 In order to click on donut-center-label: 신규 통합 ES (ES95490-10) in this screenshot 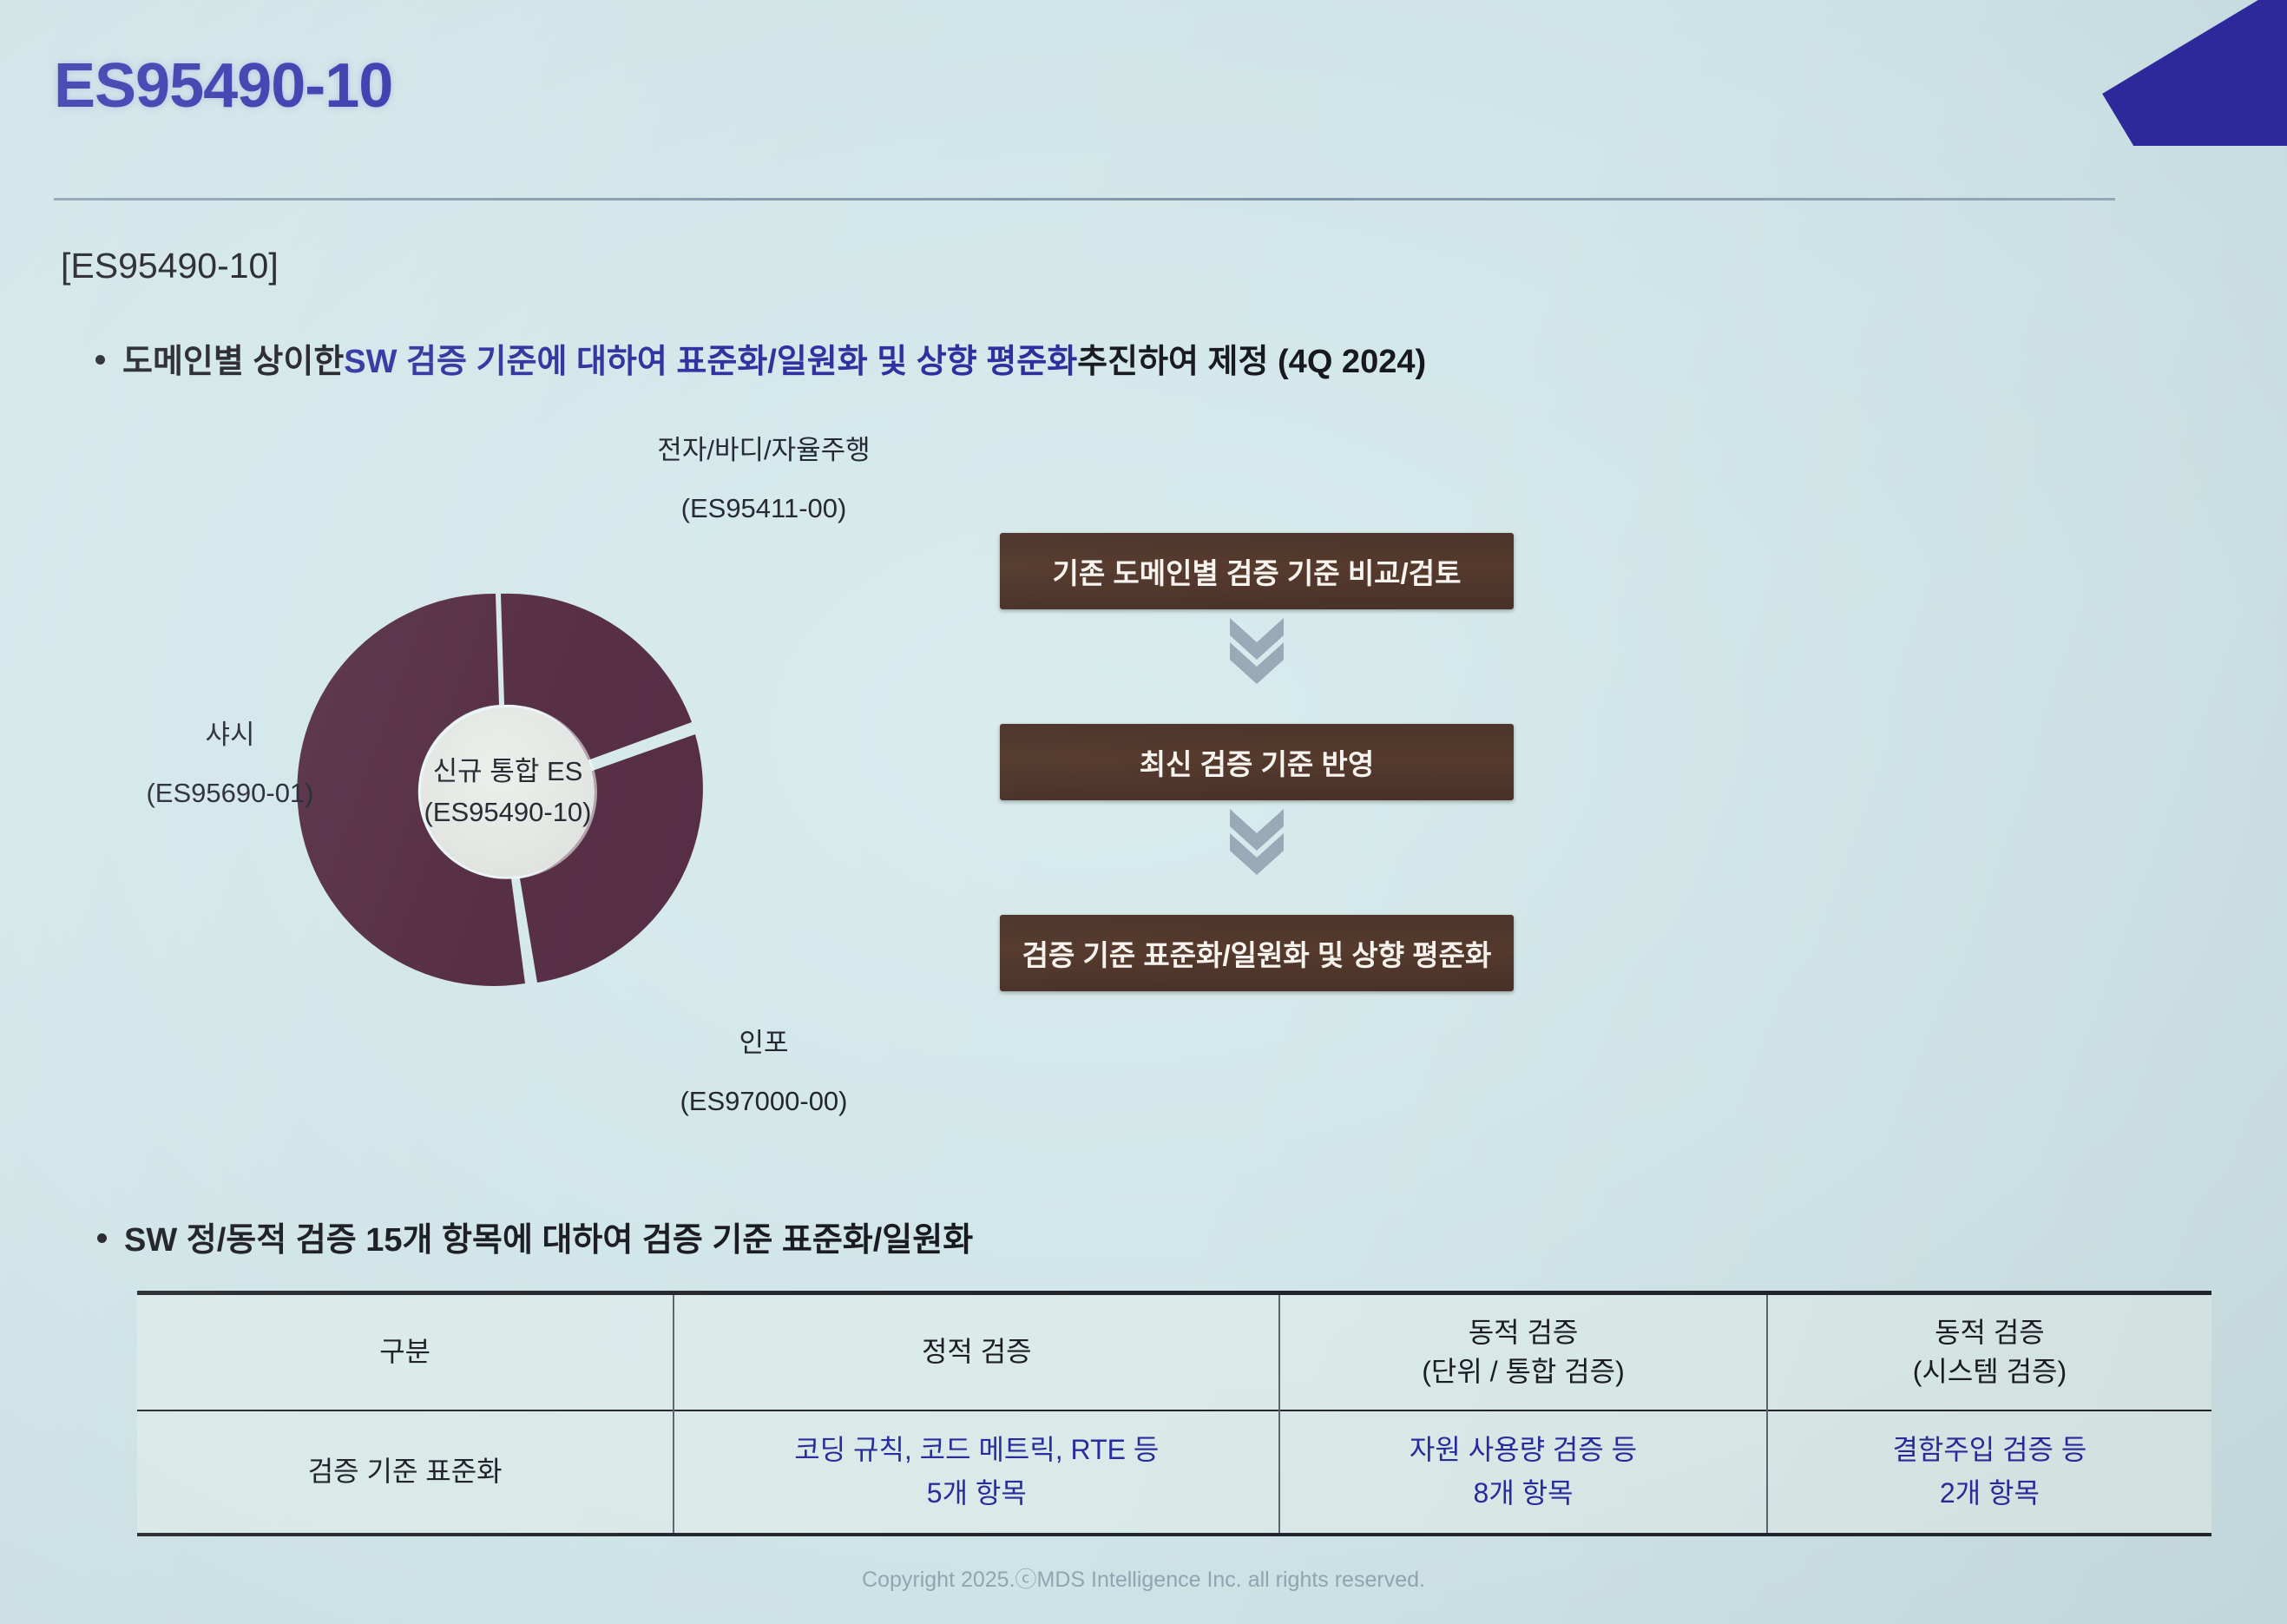, I will do `click(508, 792)`.